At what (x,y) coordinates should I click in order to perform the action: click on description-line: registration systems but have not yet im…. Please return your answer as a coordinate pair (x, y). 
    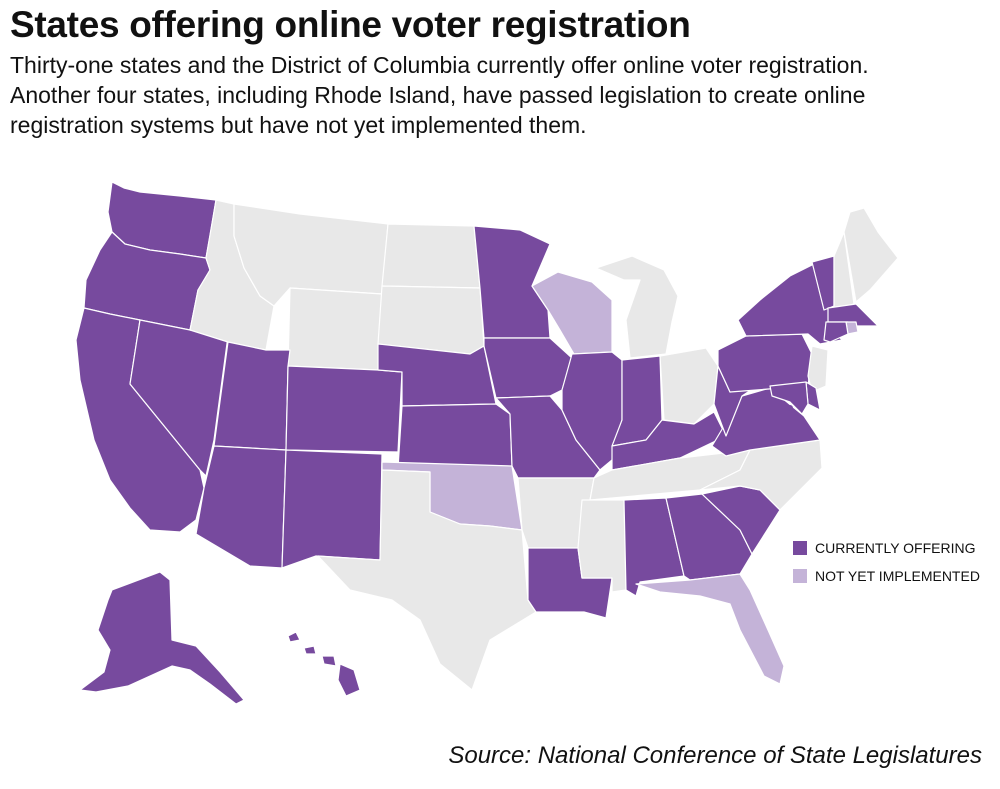
    Looking at the image, I should click on (298, 125).